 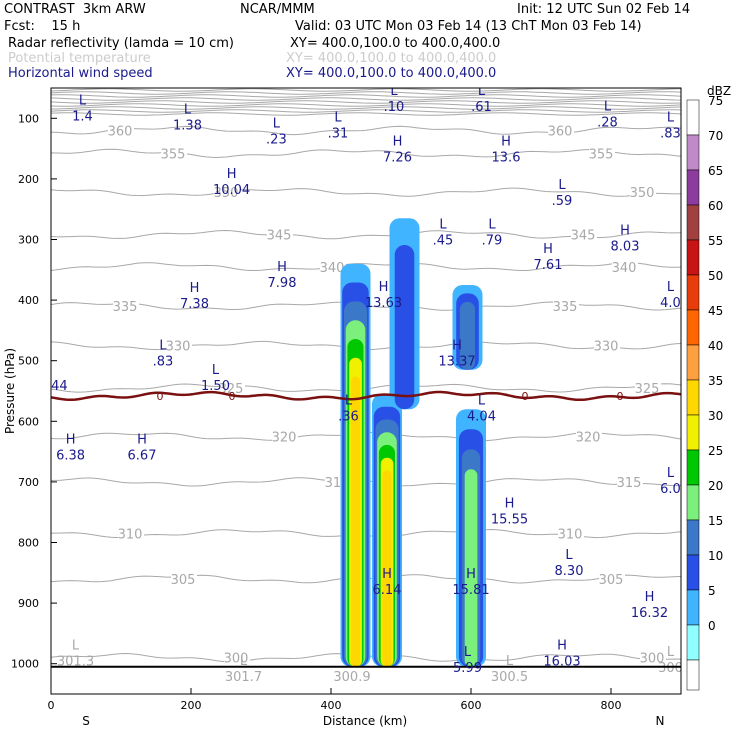 What do you see at coordinates (121, 43) in the screenshot?
I see `field1-name: Radar reflectivity (lamda = 10 cm)` at bounding box center [121, 43].